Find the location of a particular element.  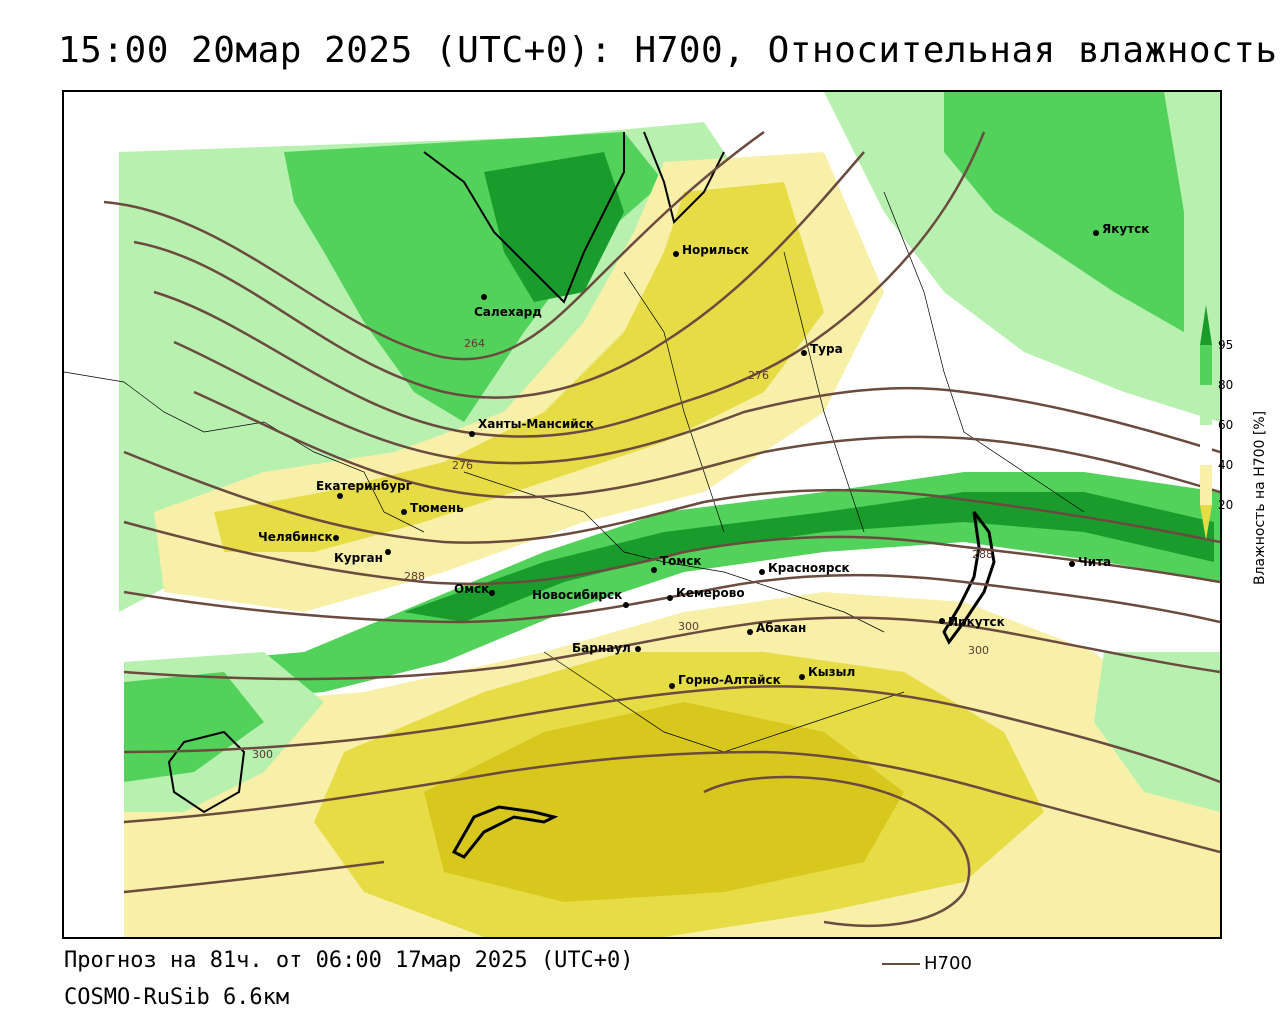

legend-cap-top is located at coordinates (1206, 325).